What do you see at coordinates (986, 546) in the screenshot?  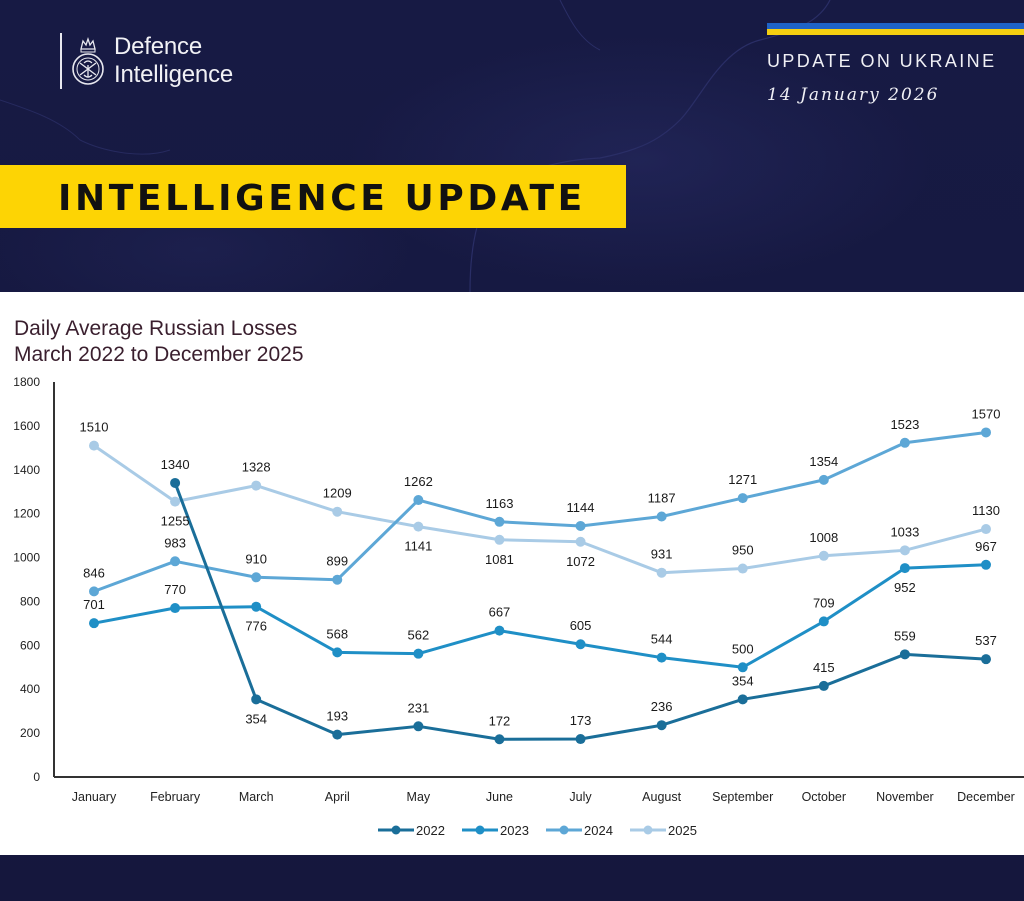 I see `data-label-2023: 967` at bounding box center [986, 546].